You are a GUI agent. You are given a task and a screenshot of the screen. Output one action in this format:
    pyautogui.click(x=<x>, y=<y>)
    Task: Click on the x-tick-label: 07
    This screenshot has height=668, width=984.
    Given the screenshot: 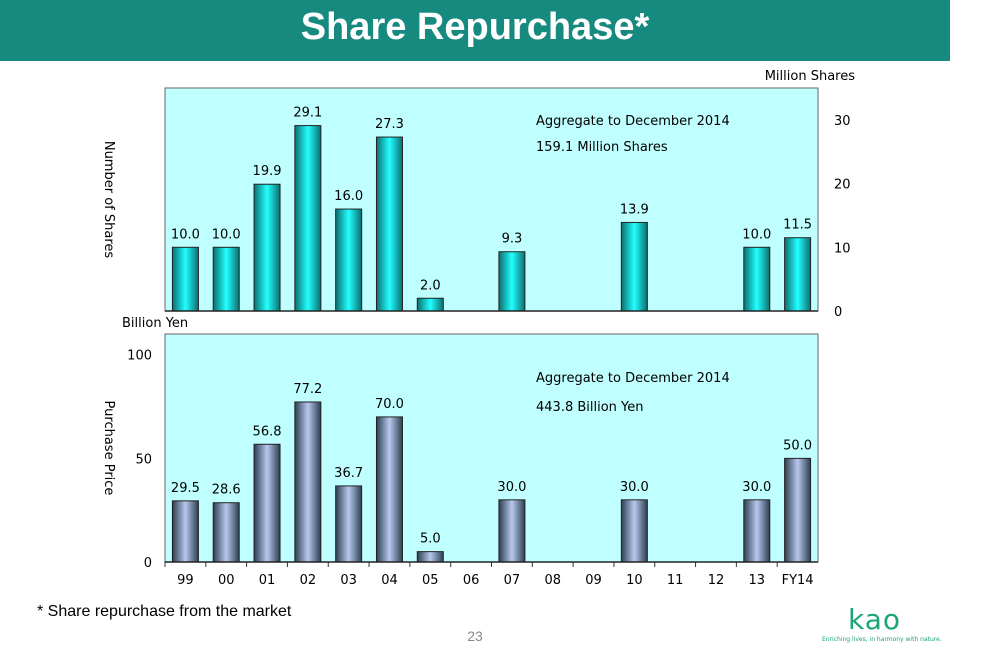 What is the action you would take?
    pyautogui.click(x=512, y=580)
    